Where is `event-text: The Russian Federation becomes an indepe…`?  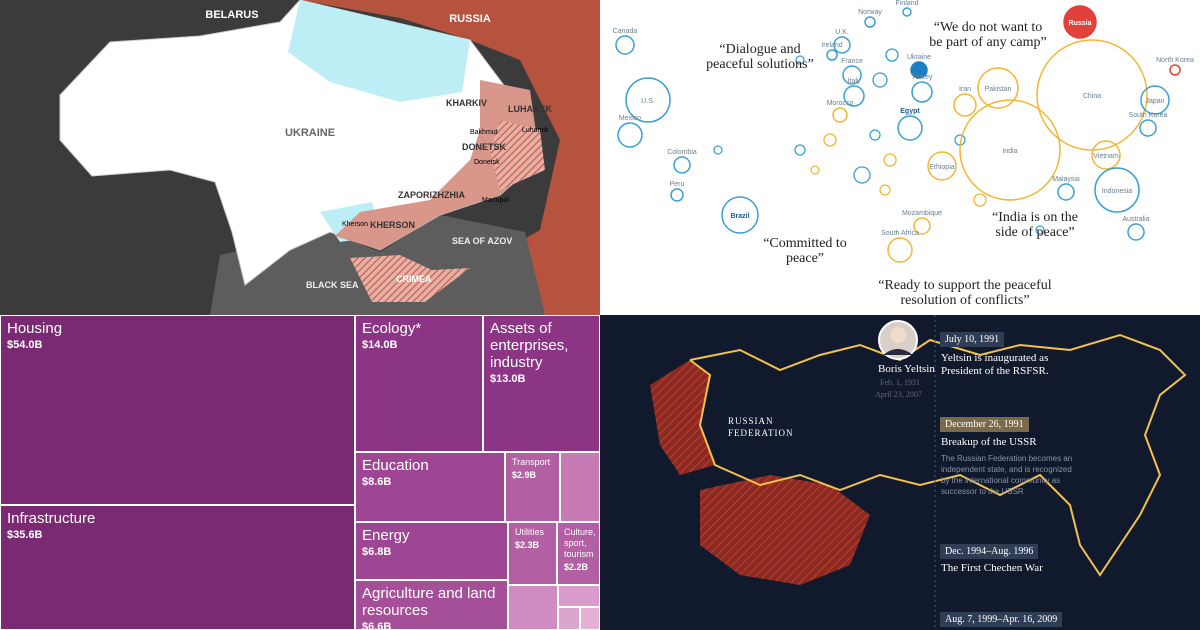
event-text: The Russian Federation becomes an indepe… is located at coordinates (1007, 475).